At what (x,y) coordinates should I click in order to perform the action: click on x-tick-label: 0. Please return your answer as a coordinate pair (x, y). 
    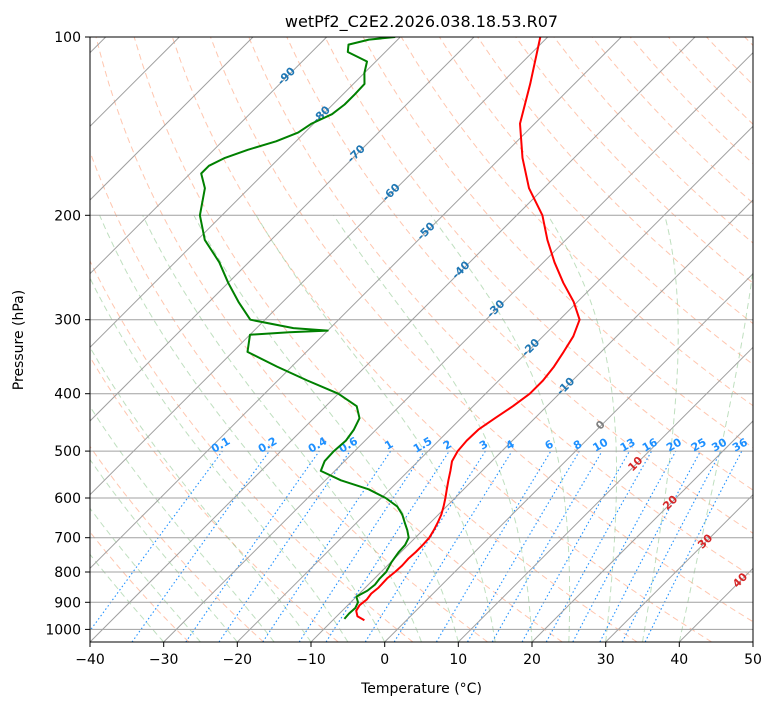
    Looking at the image, I should click on (384, 660).